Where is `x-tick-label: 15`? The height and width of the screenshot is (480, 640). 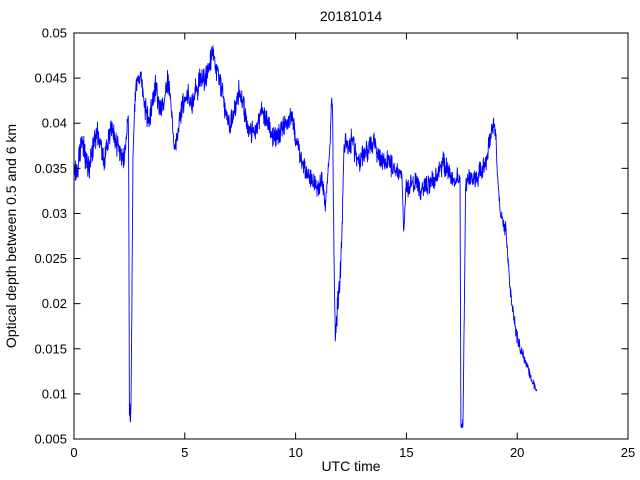
x-tick-label: 15 is located at coordinates (406, 452).